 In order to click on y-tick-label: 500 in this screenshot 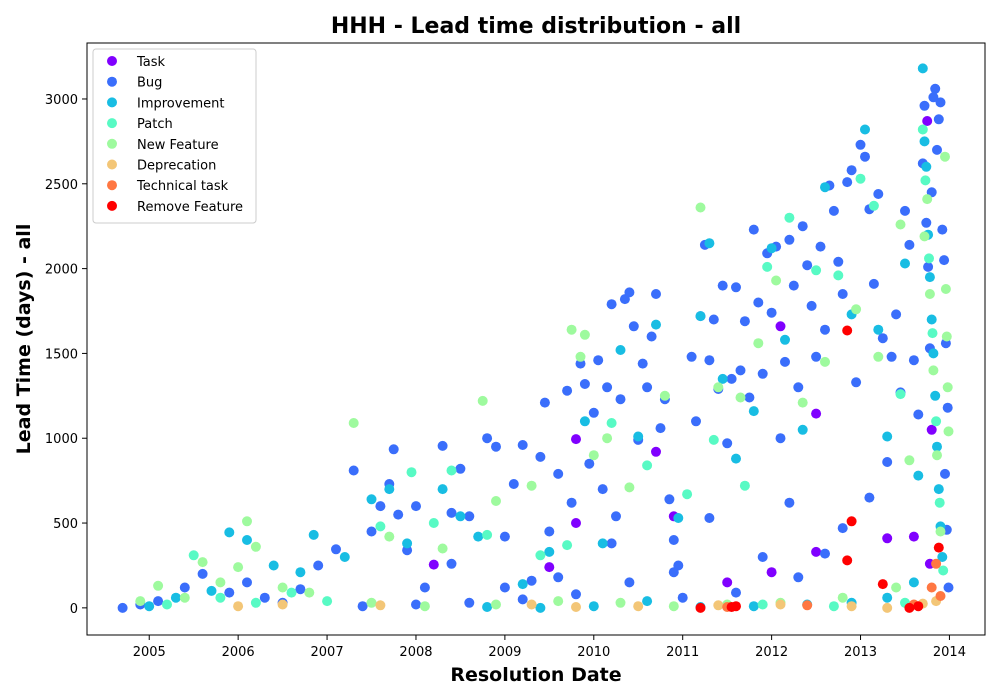, I will do `click(65, 524)`.